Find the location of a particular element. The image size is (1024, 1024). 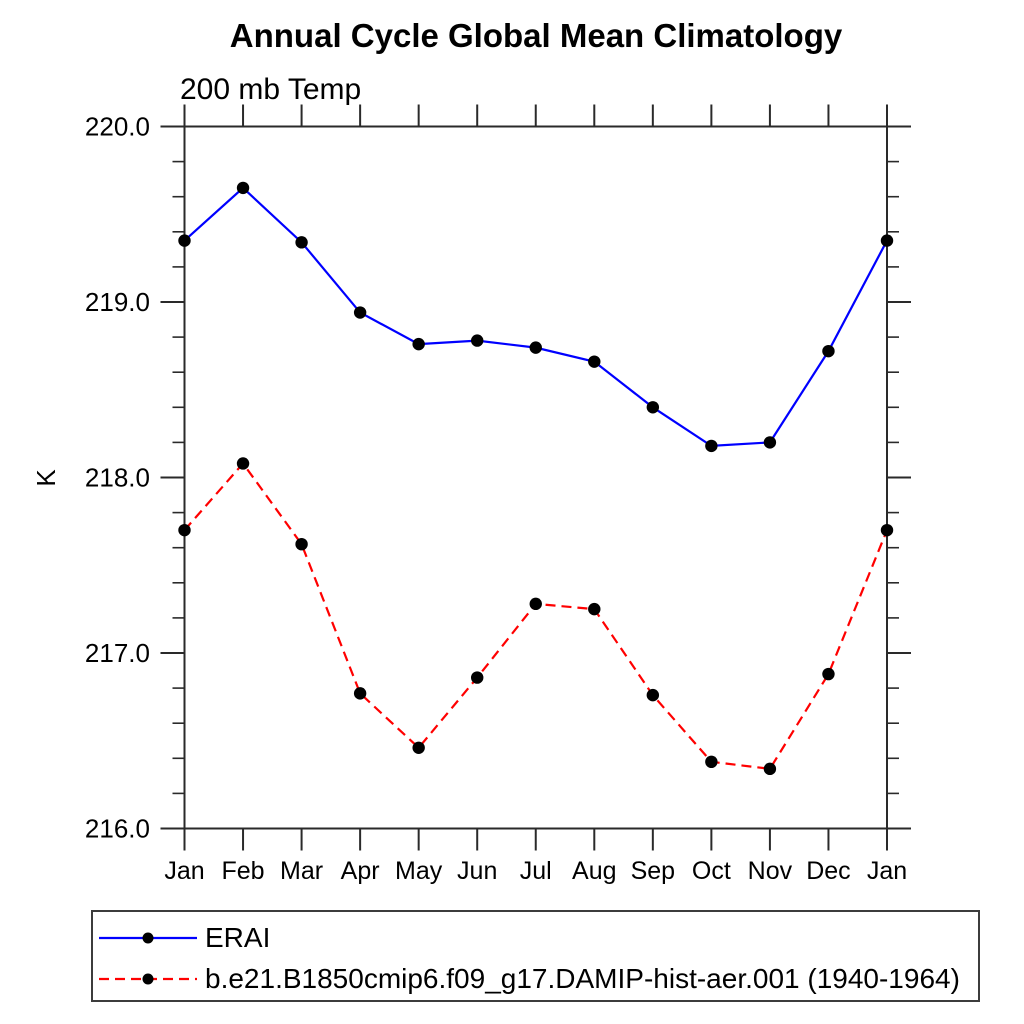

y-tick-label: 218.0 is located at coordinates (117, 478).